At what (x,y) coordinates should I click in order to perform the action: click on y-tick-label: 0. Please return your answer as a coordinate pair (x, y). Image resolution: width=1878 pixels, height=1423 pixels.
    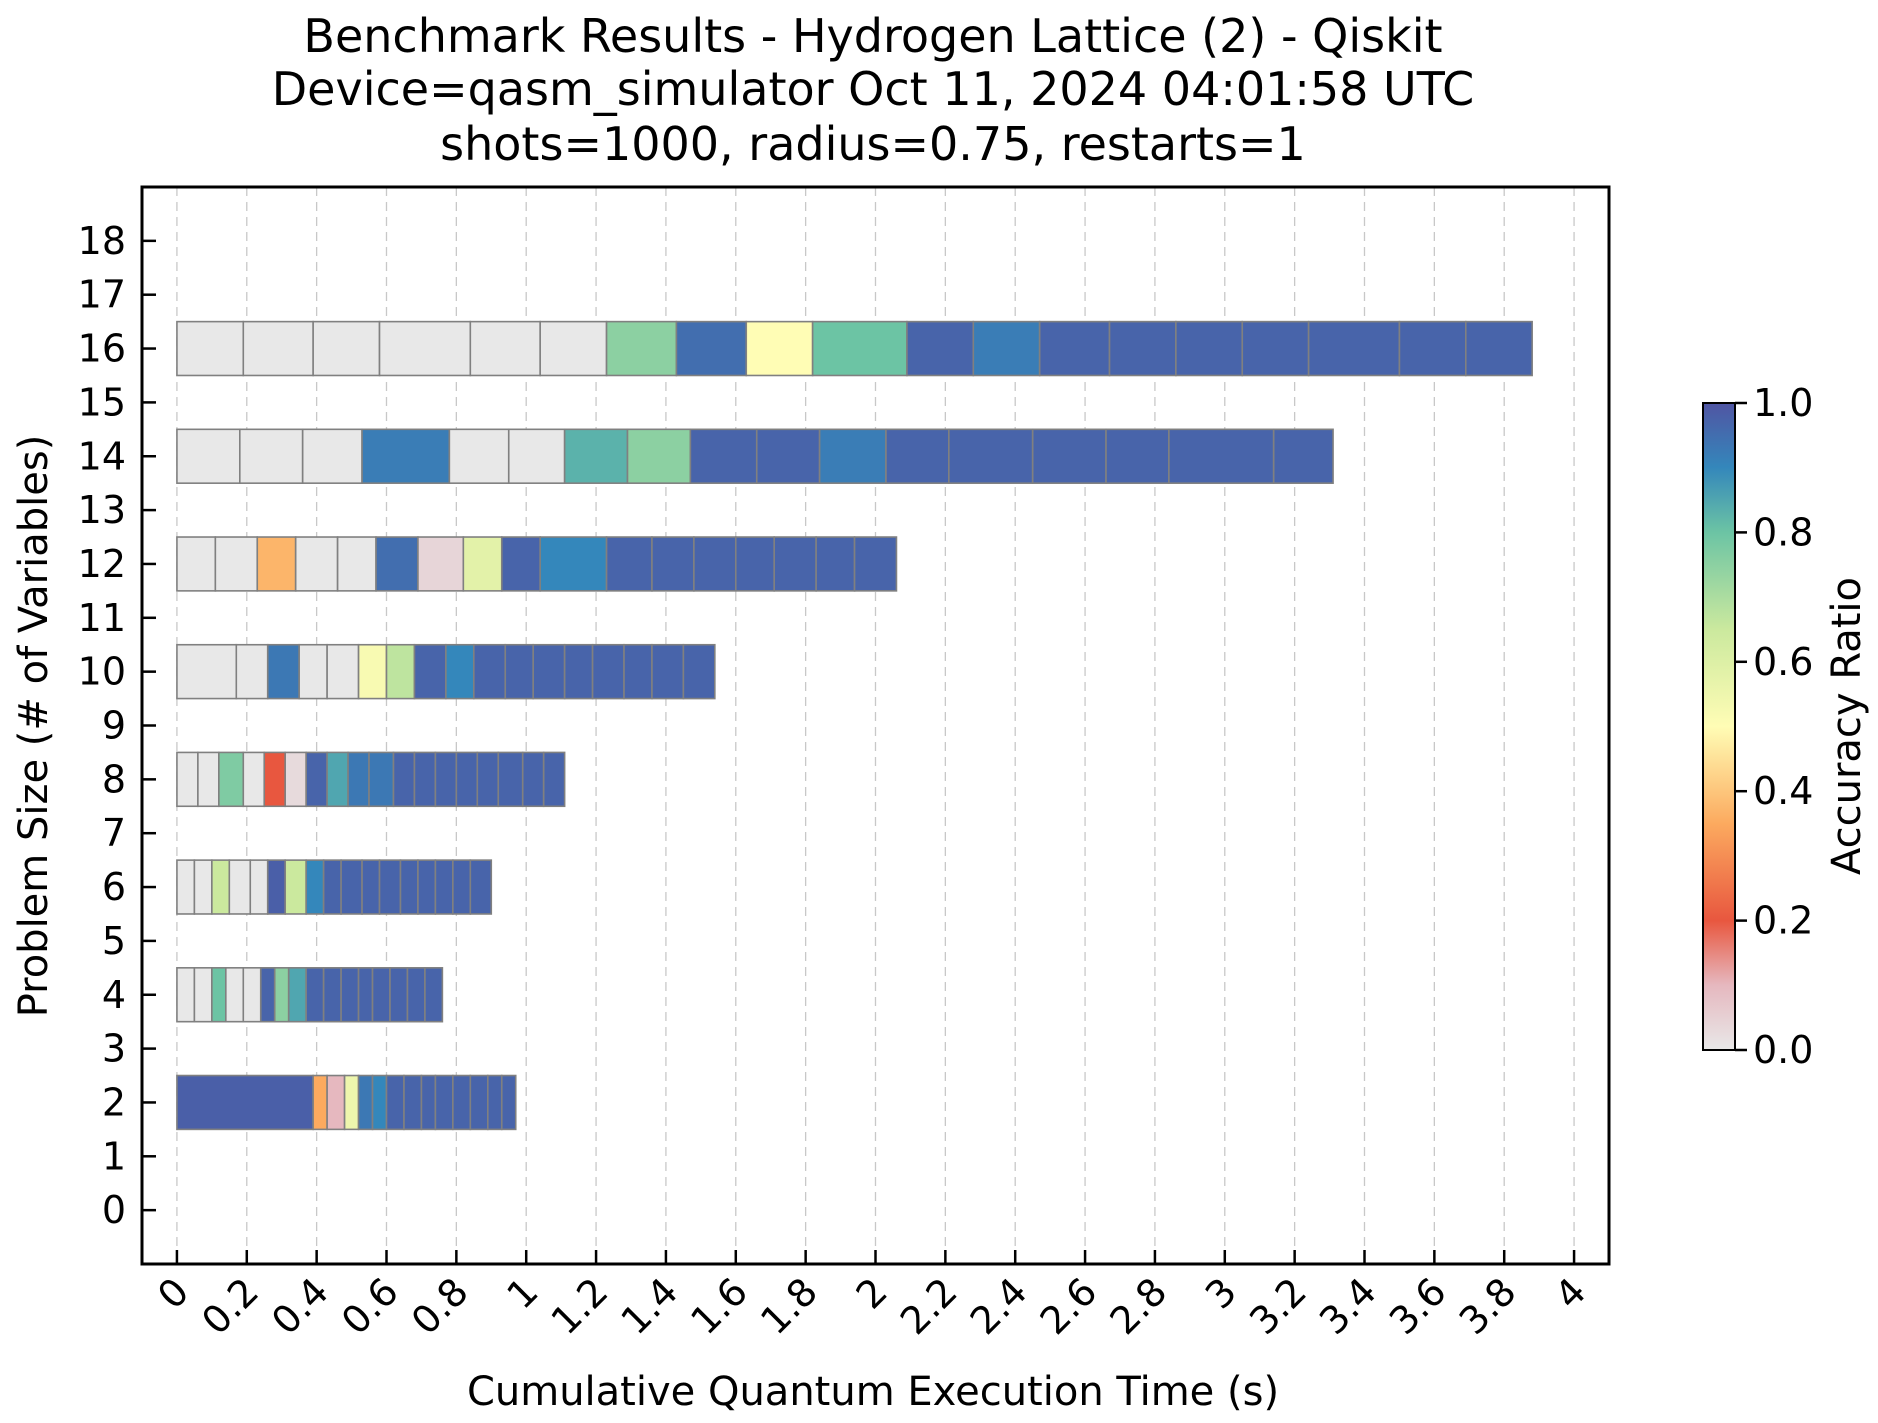
    Looking at the image, I should click on (114, 1210).